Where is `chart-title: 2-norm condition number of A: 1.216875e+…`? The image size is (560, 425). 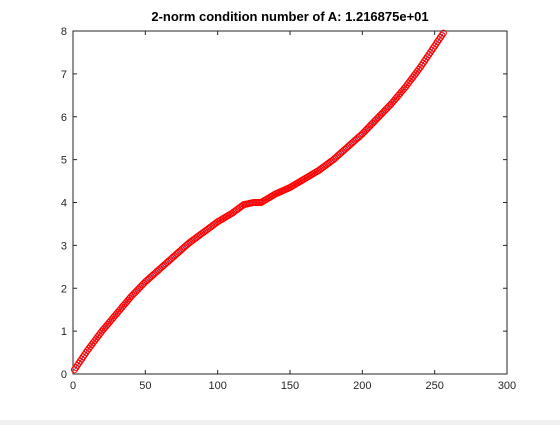 chart-title: 2-norm condition number of A: 1.216875e+… is located at coordinates (289, 16).